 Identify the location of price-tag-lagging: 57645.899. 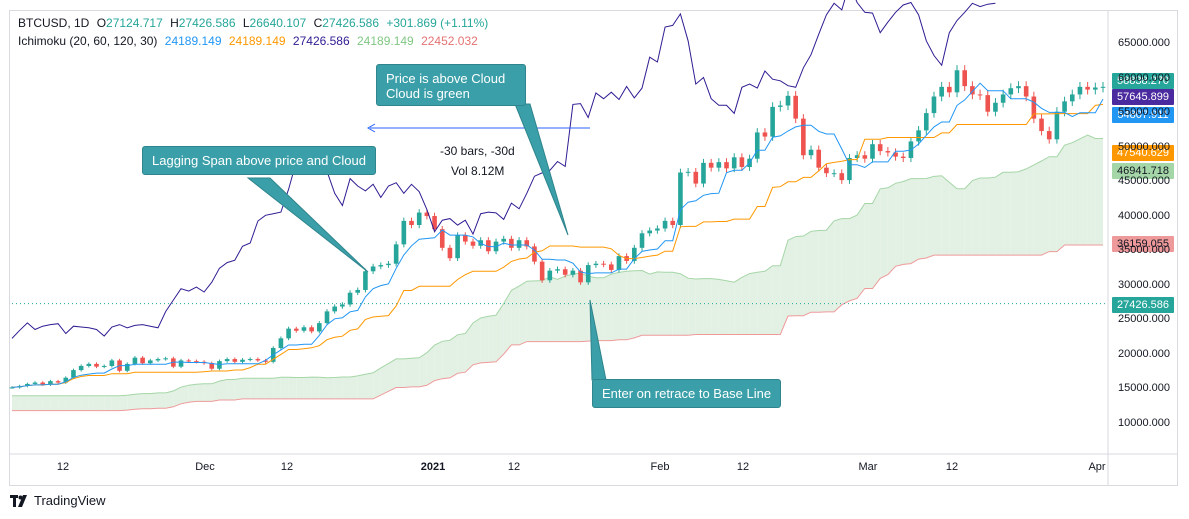
(1143, 97).